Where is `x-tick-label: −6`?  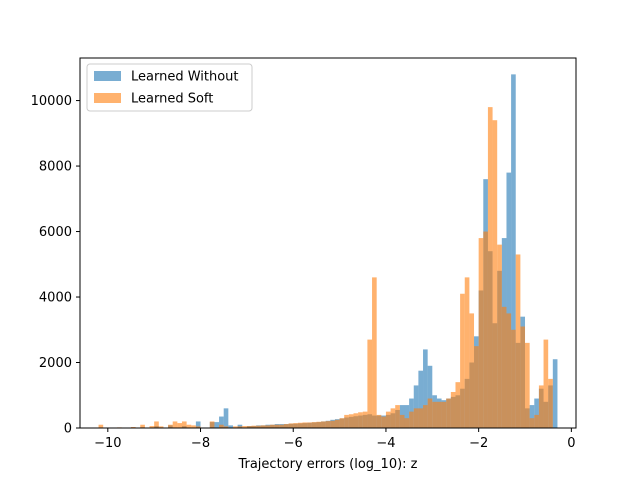
x-tick-label: −6 is located at coordinates (293, 443).